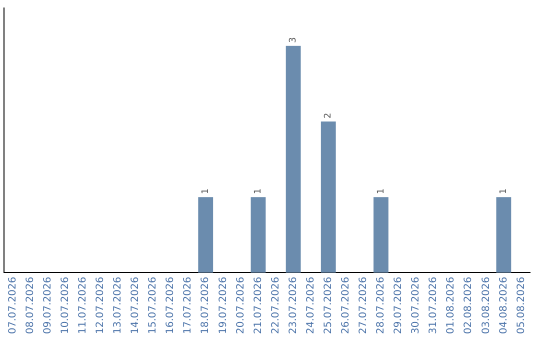  What do you see at coordinates (364, 305) in the screenshot?
I see `x-tick-label: 27.07.2026` at bounding box center [364, 305].